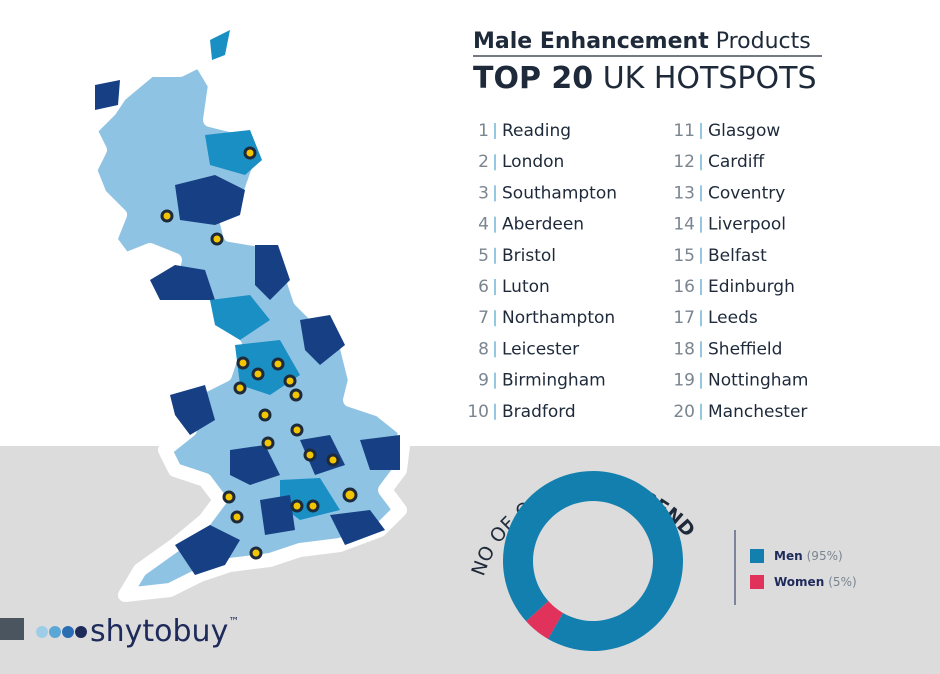 The image size is (940, 674). I want to click on hotspot-city: Belfast, so click(737, 256).